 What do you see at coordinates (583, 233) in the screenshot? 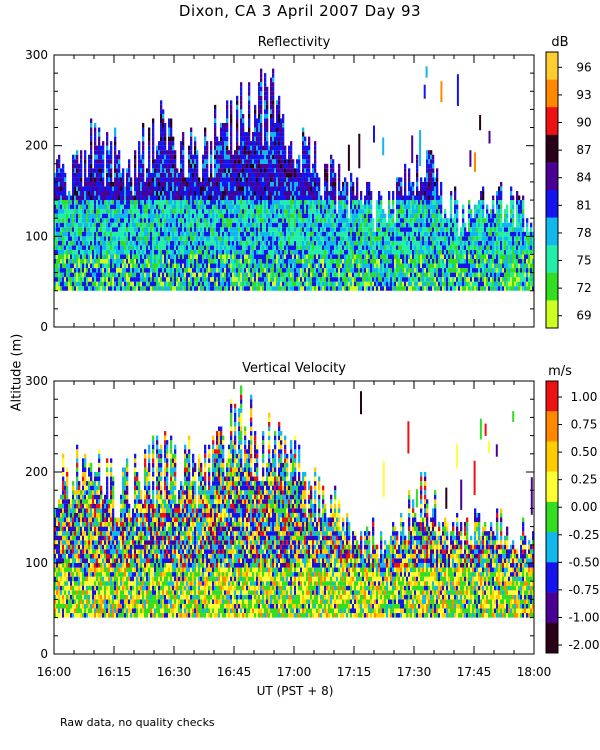
I see `colorbar-label: 78` at bounding box center [583, 233].